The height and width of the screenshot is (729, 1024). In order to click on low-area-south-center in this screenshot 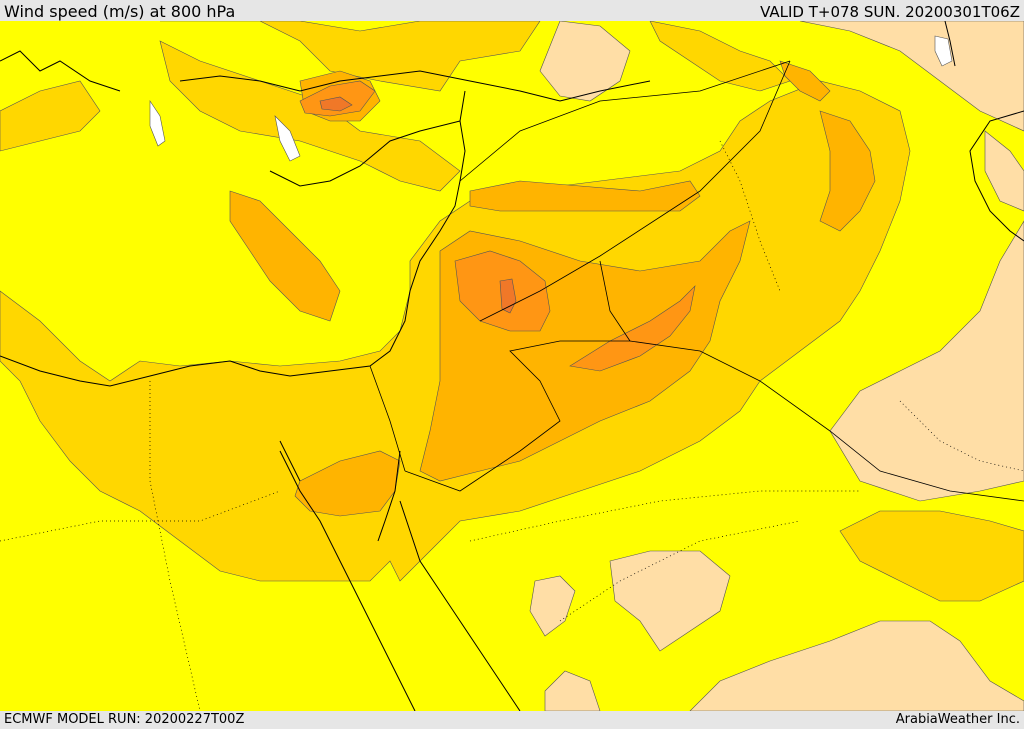, I will do `click(670, 601)`.